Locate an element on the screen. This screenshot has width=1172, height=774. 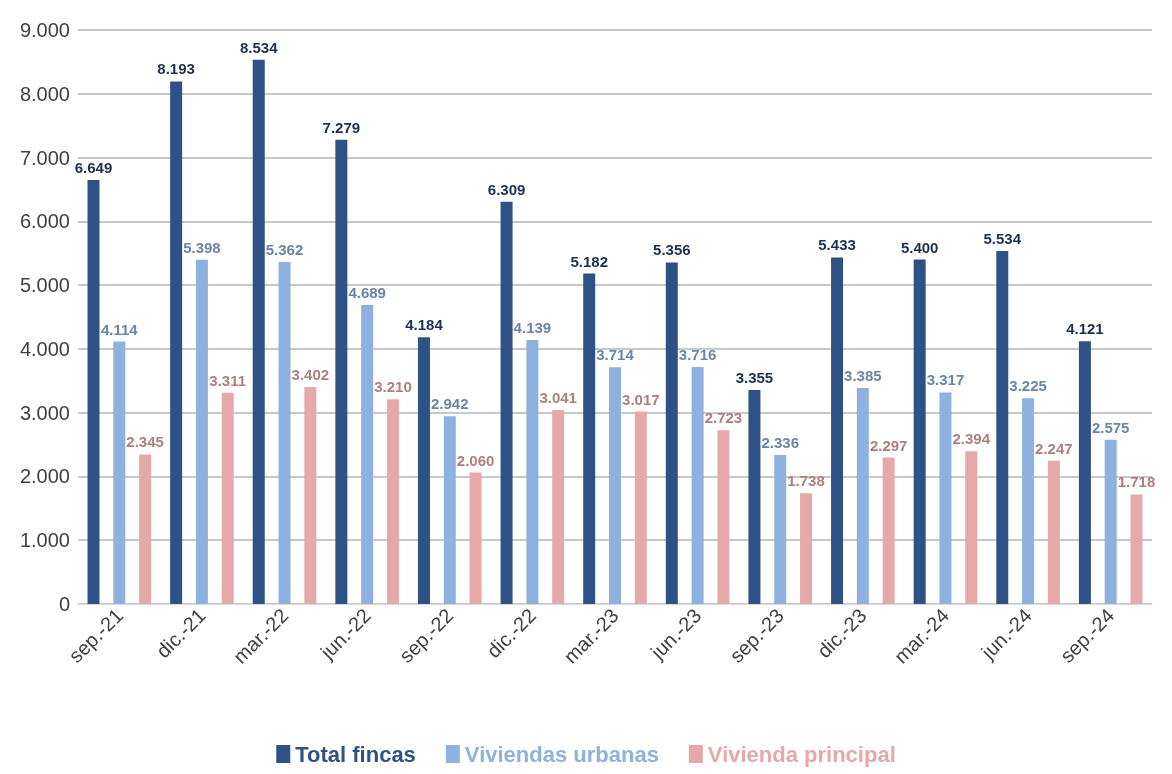
data-label: 5.356 is located at coordinates (672, 250).